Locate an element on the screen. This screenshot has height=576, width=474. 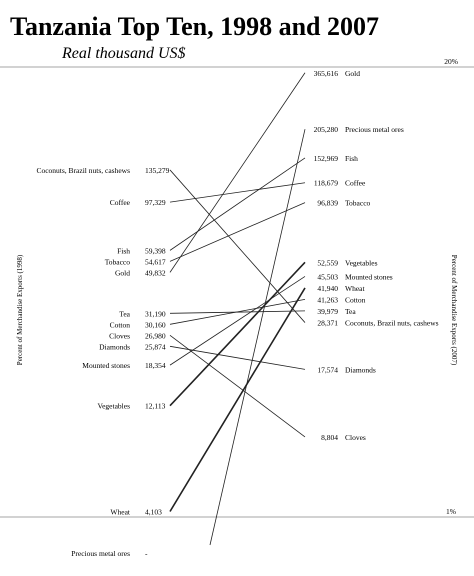
slope-line-diamonds is located at coordinates (237, 357).